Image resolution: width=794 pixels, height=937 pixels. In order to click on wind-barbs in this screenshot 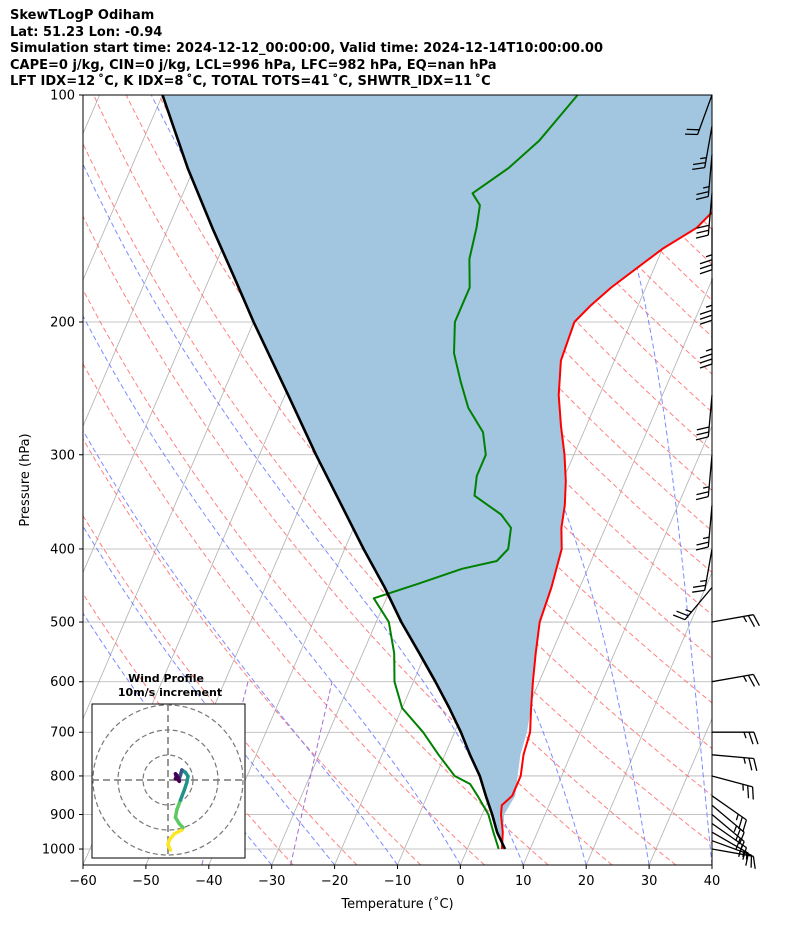, I will do `click(716, 481)`.